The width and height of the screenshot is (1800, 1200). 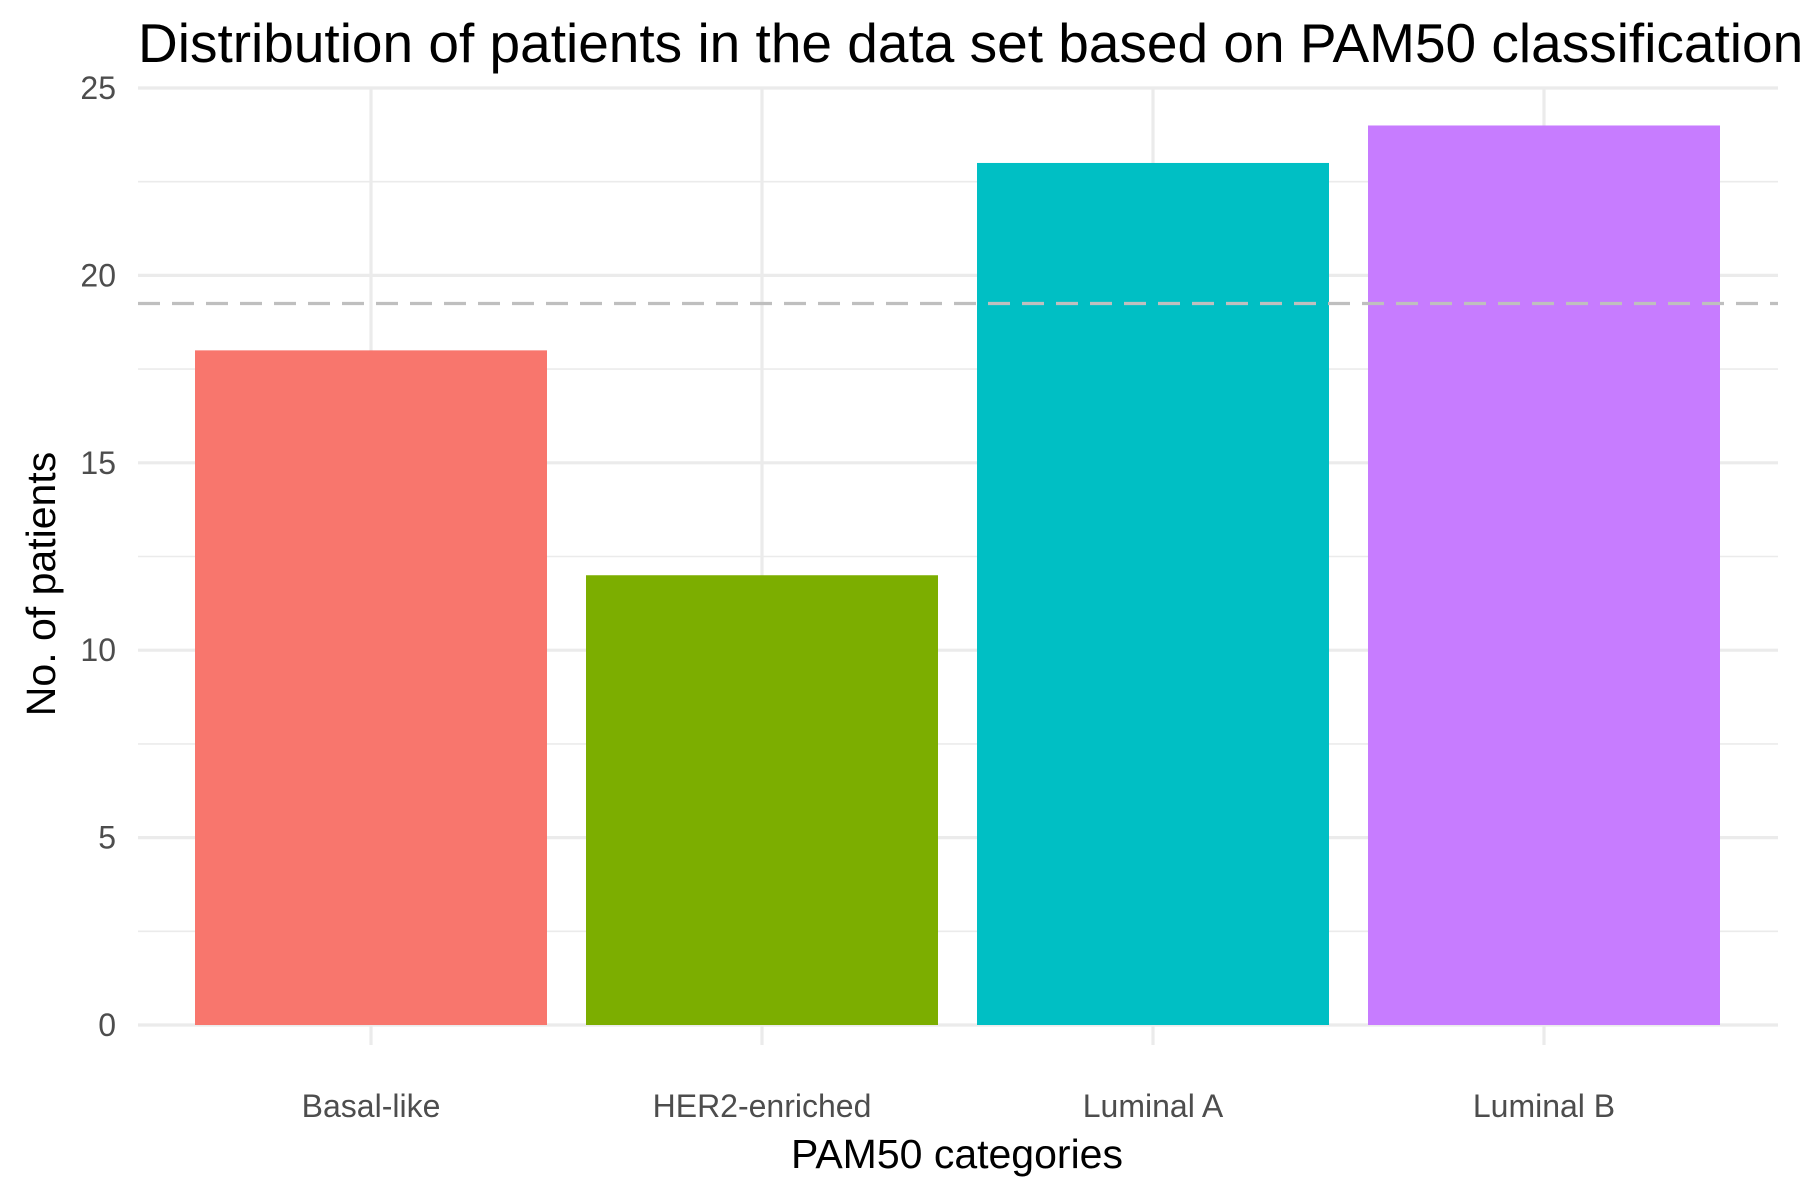 I want to click on y-tick-label: 0, so click(x=107, y=1025).